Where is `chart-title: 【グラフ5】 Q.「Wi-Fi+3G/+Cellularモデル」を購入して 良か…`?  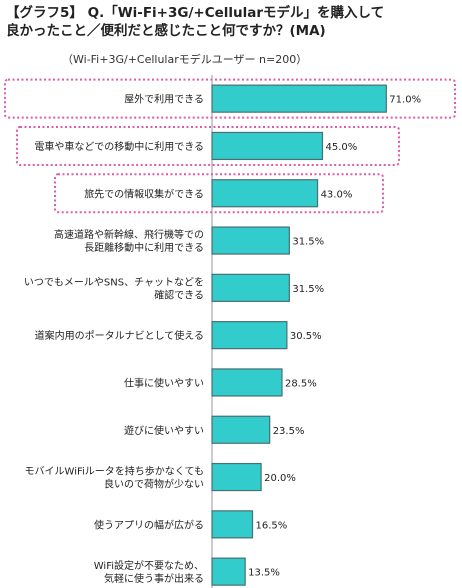 chart-title: 【グラフ5】 Q.「Wi-Fi+3G/+Cellularモデル」を購入して 良か… is located at coordinates (231, 22).